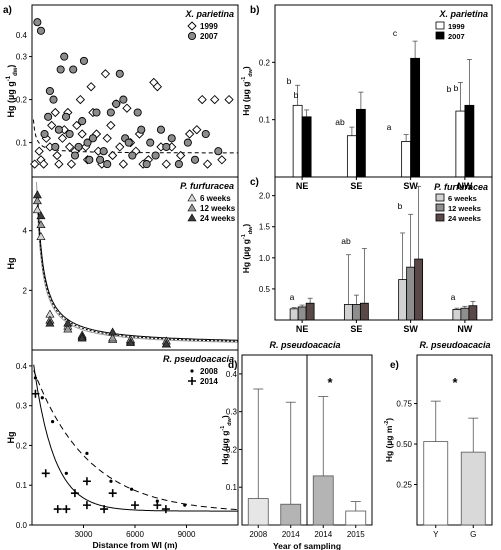 The image size is (501, 550). Describe the element at coordinates (265, 289) in the screenshot. I see `y-tick-label: 0.5` at that location.